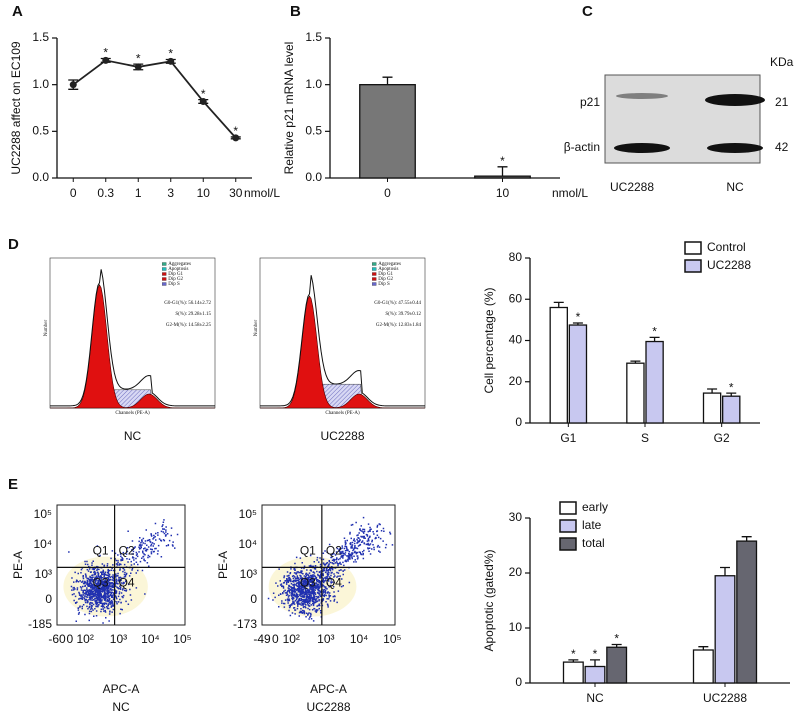 The image size is (800, 720). Describe the element at coordinates (403, 314) in the screenshot. I see `stat-label: S(%): 39.79±0.12` at that location.